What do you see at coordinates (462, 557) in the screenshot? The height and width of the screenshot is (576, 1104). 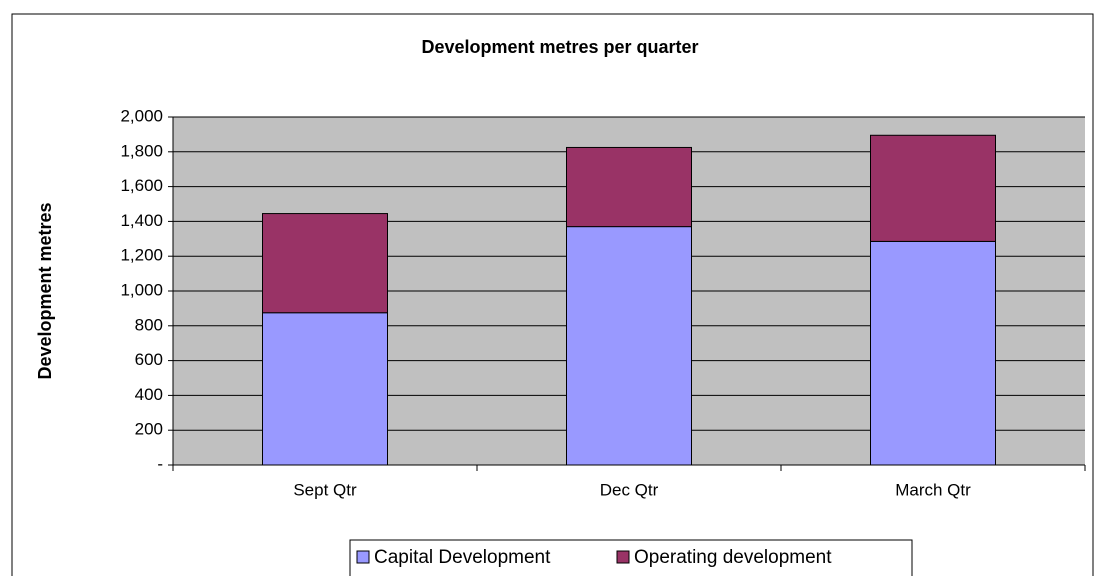 I see `legend-label: Capital Development` at bounding box center [462, 557].